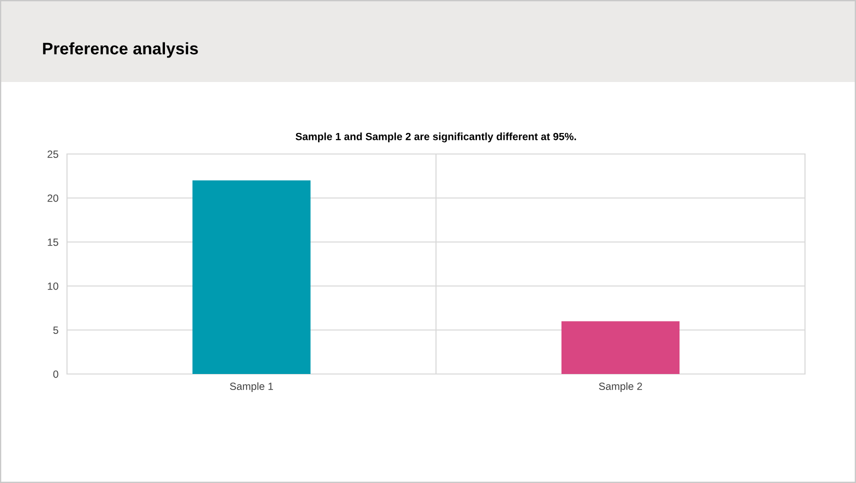 Image resolution: width=856 pixels, height=483 pixels. I want to click on x-tick-label: Sample 2, so click(620, 387).